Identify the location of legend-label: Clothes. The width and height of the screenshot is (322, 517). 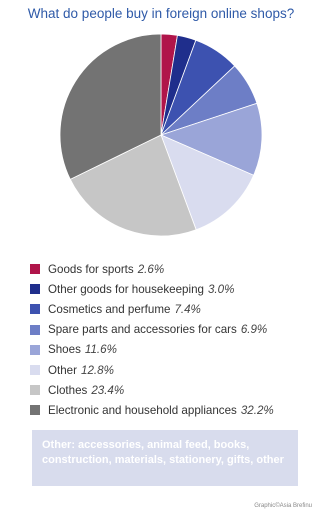
(68, 390).